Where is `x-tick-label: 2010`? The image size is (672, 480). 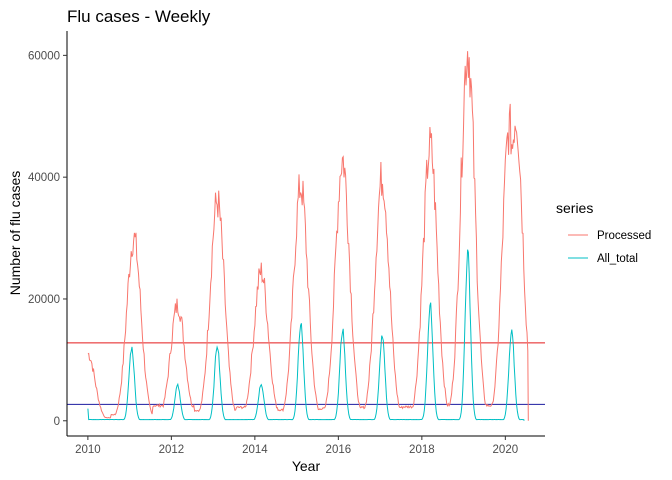
x-tick-label: 2010 is located at coordinates (88, 450).